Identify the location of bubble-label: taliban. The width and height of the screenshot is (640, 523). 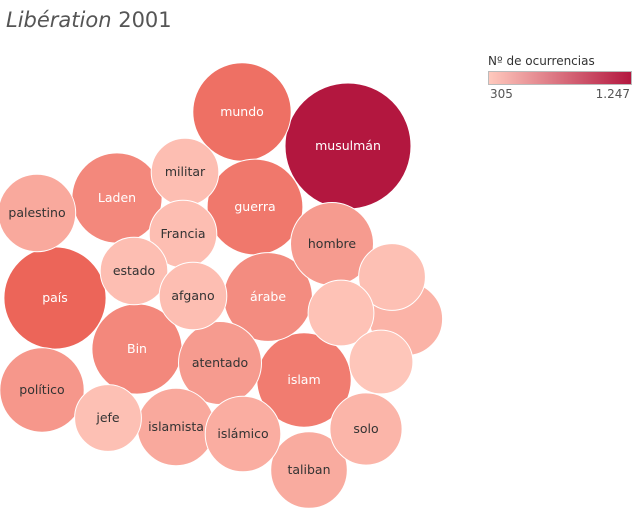
(308, 469).